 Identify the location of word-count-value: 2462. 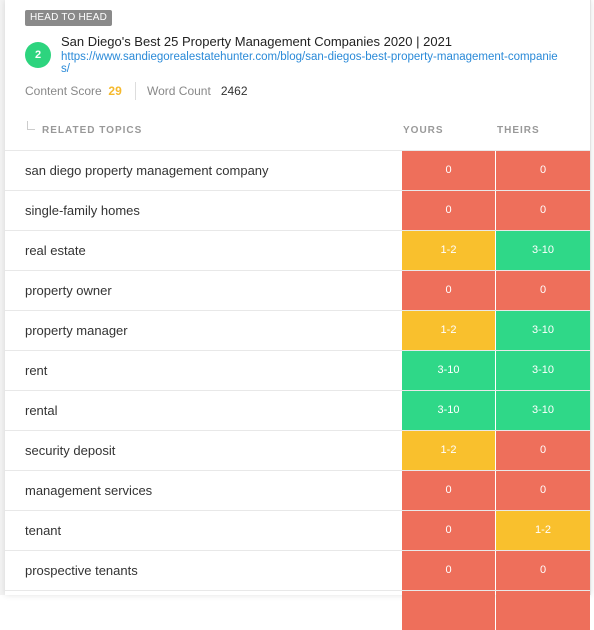
(234, 91).